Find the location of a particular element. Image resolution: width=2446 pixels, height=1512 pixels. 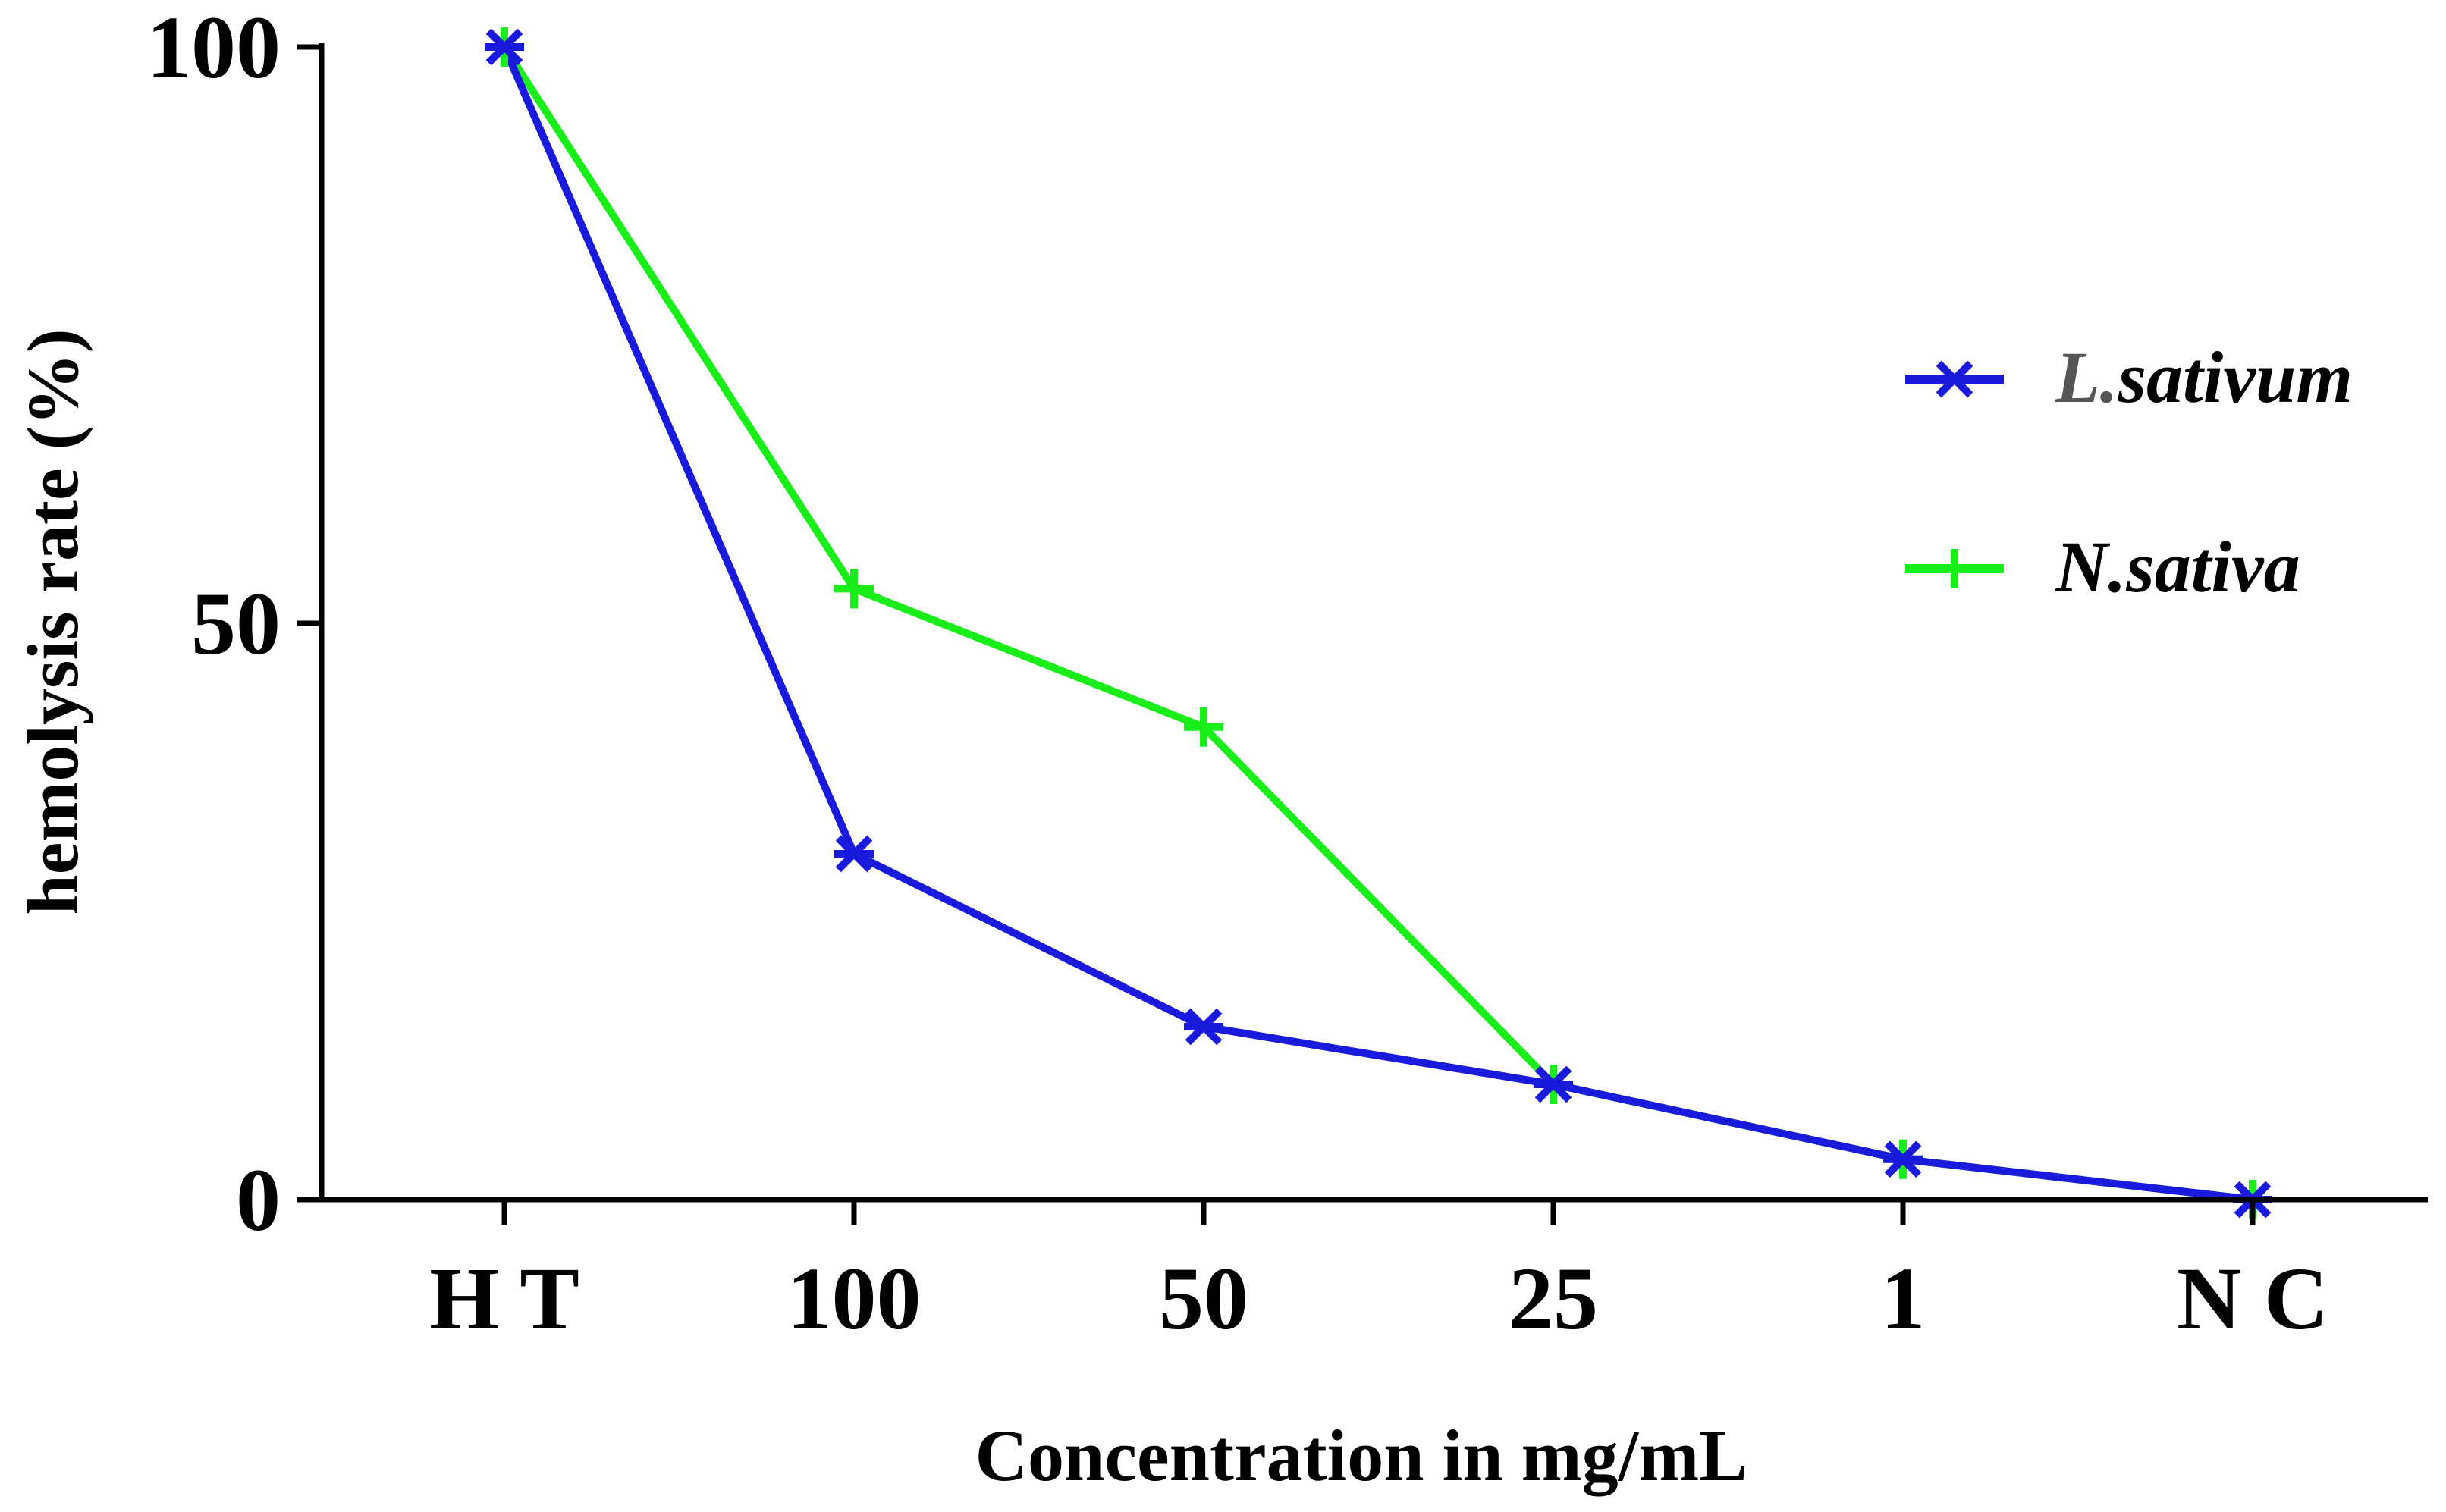

y-ticks: 0 50 100 is located at coordinates (234, 625).